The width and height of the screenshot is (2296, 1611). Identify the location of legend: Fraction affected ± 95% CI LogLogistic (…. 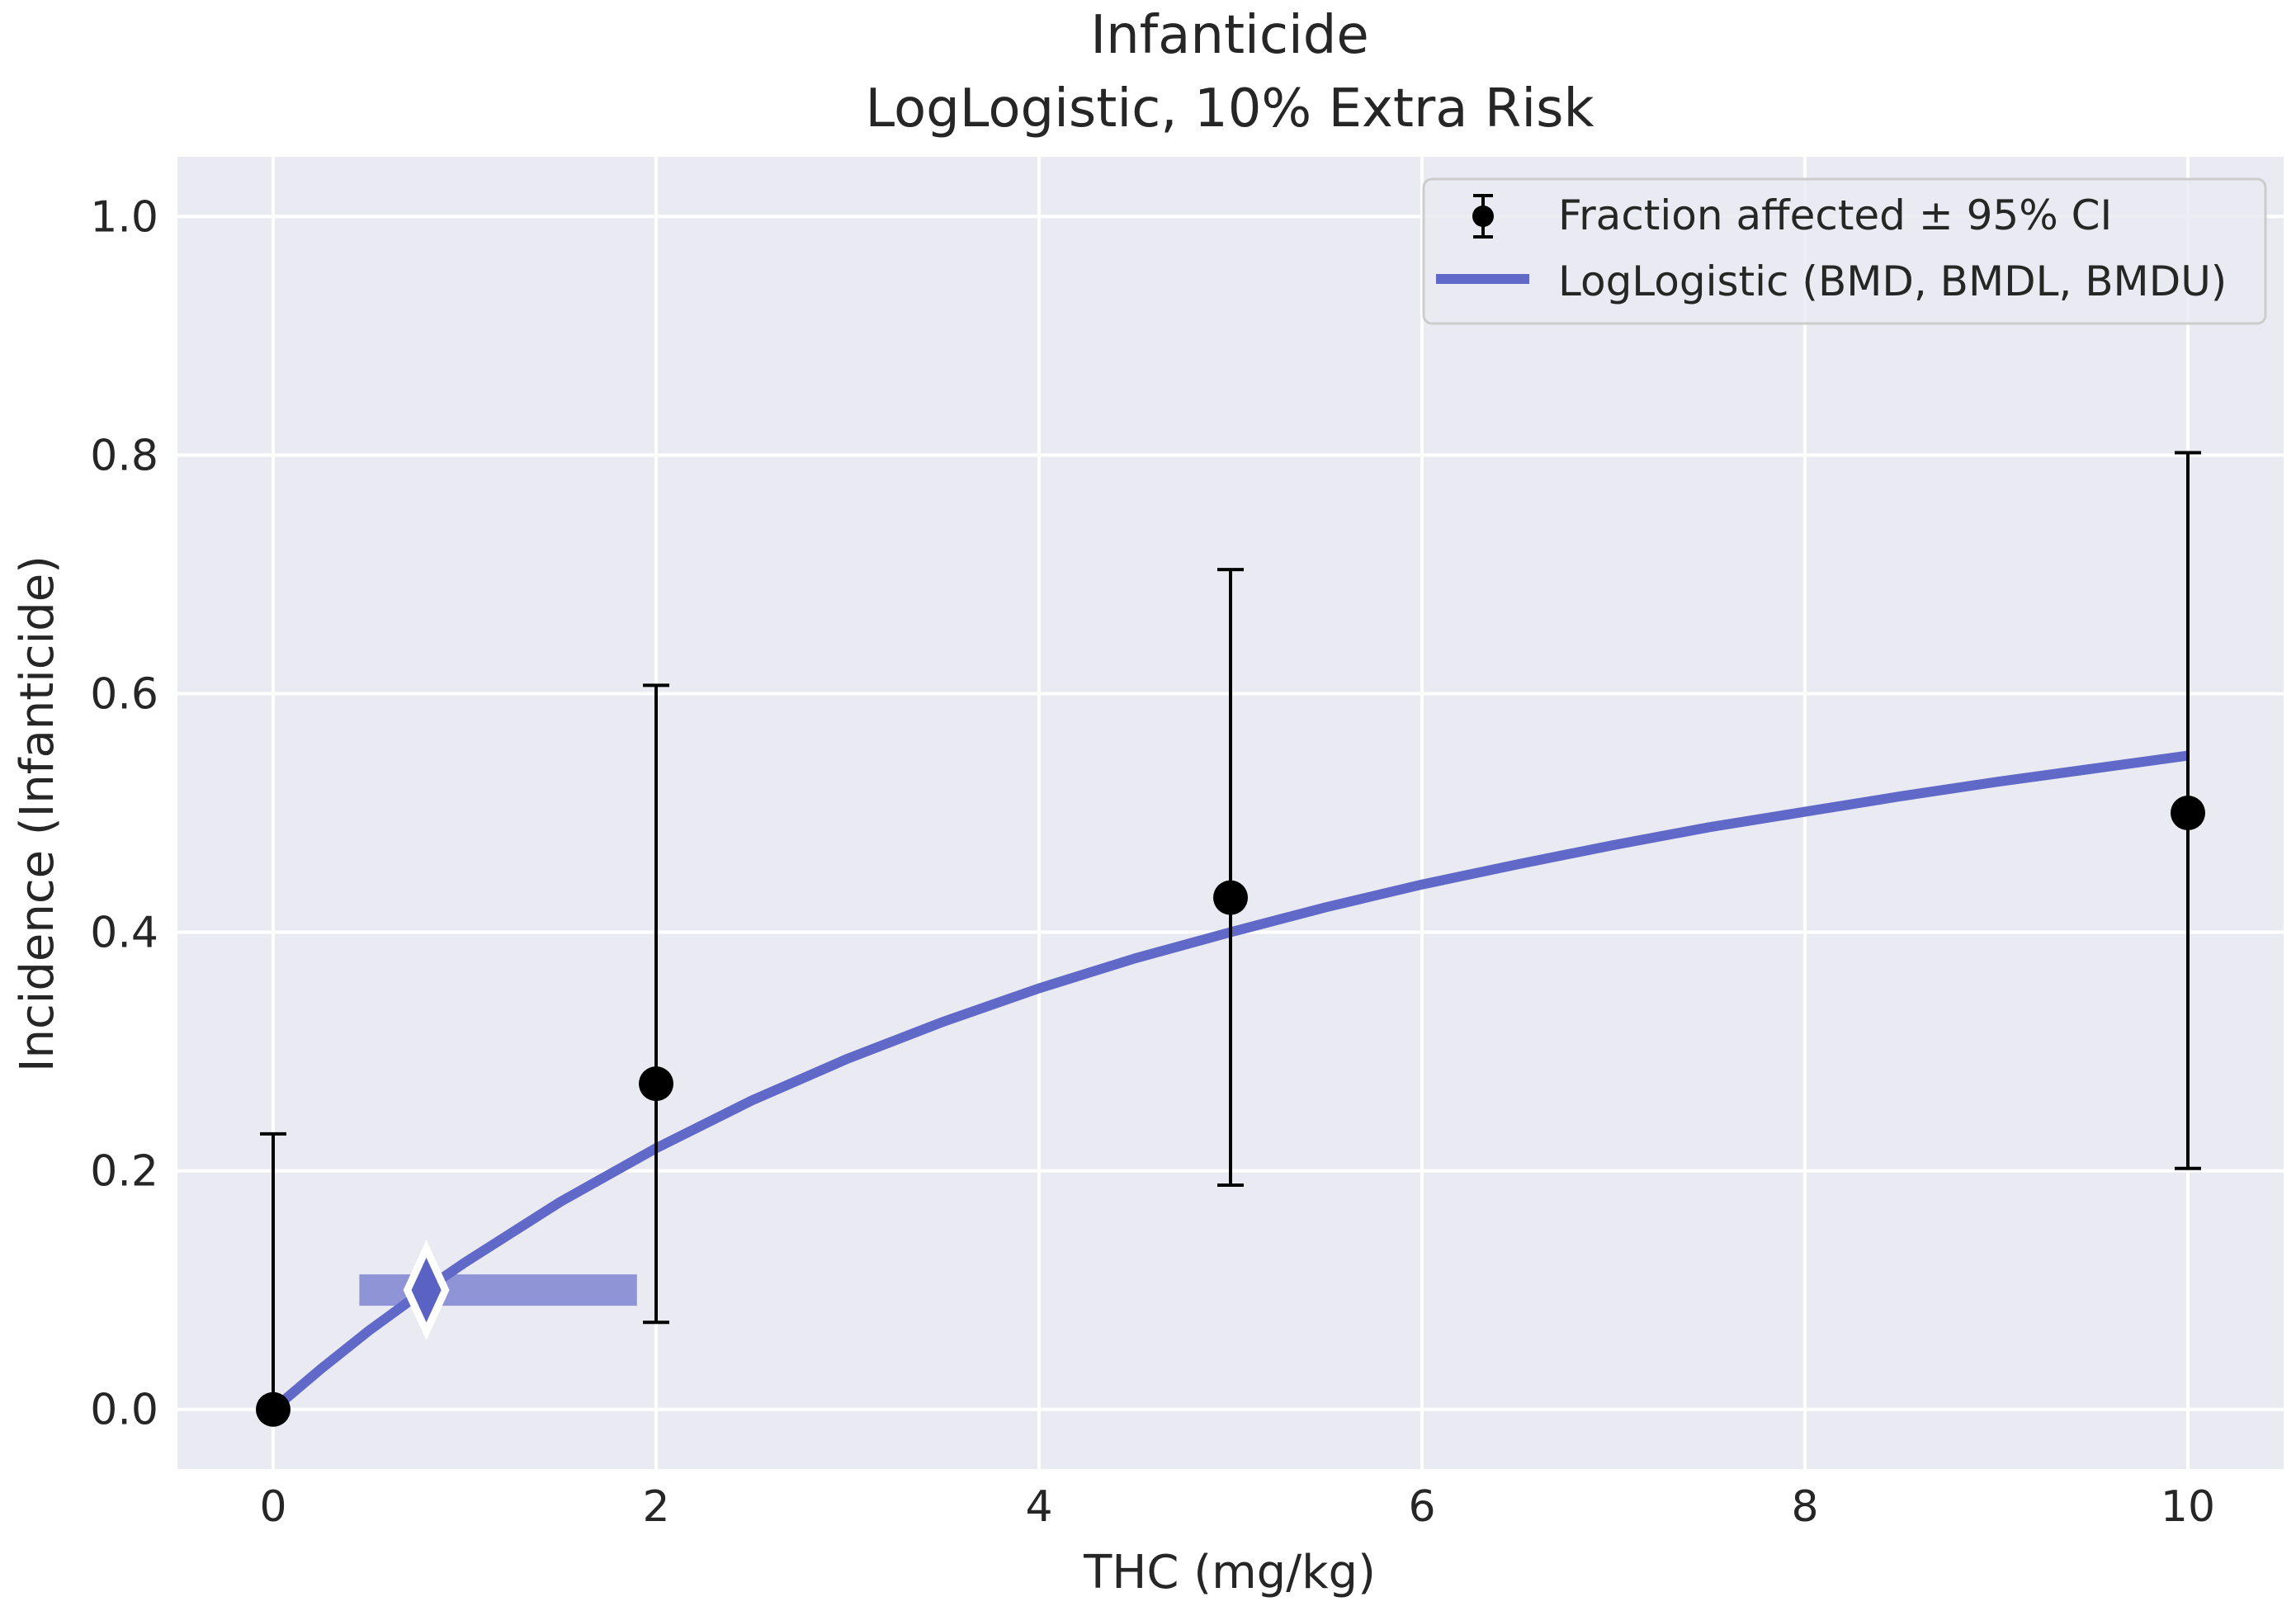
(1845, 251).